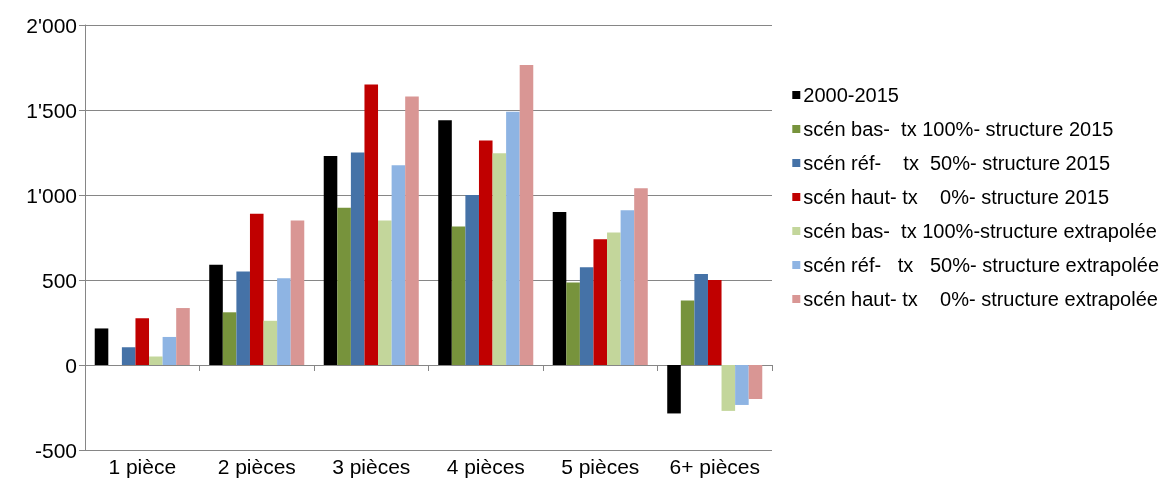 The height and width of the screenshot is (489, 1166). What do you see at coordinates (142, 466) in the screenshot?
I see `x-tick-label: 1 pièce` at bounding box center [142, 466].